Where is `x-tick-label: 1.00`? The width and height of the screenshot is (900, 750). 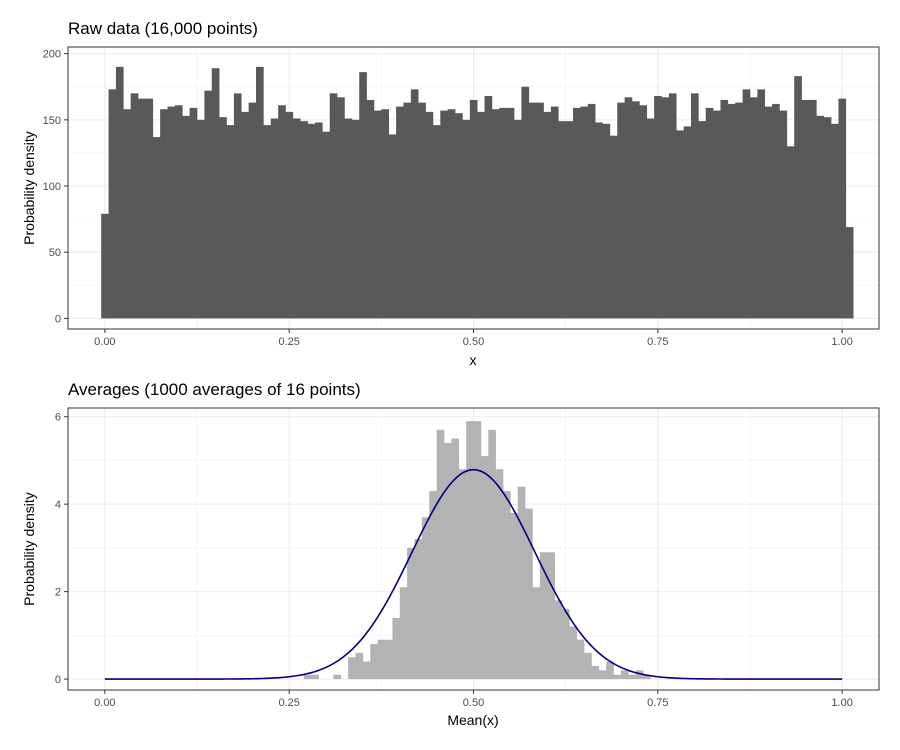
x-tick-label: 1.00 is located at coordinates (841, 703).